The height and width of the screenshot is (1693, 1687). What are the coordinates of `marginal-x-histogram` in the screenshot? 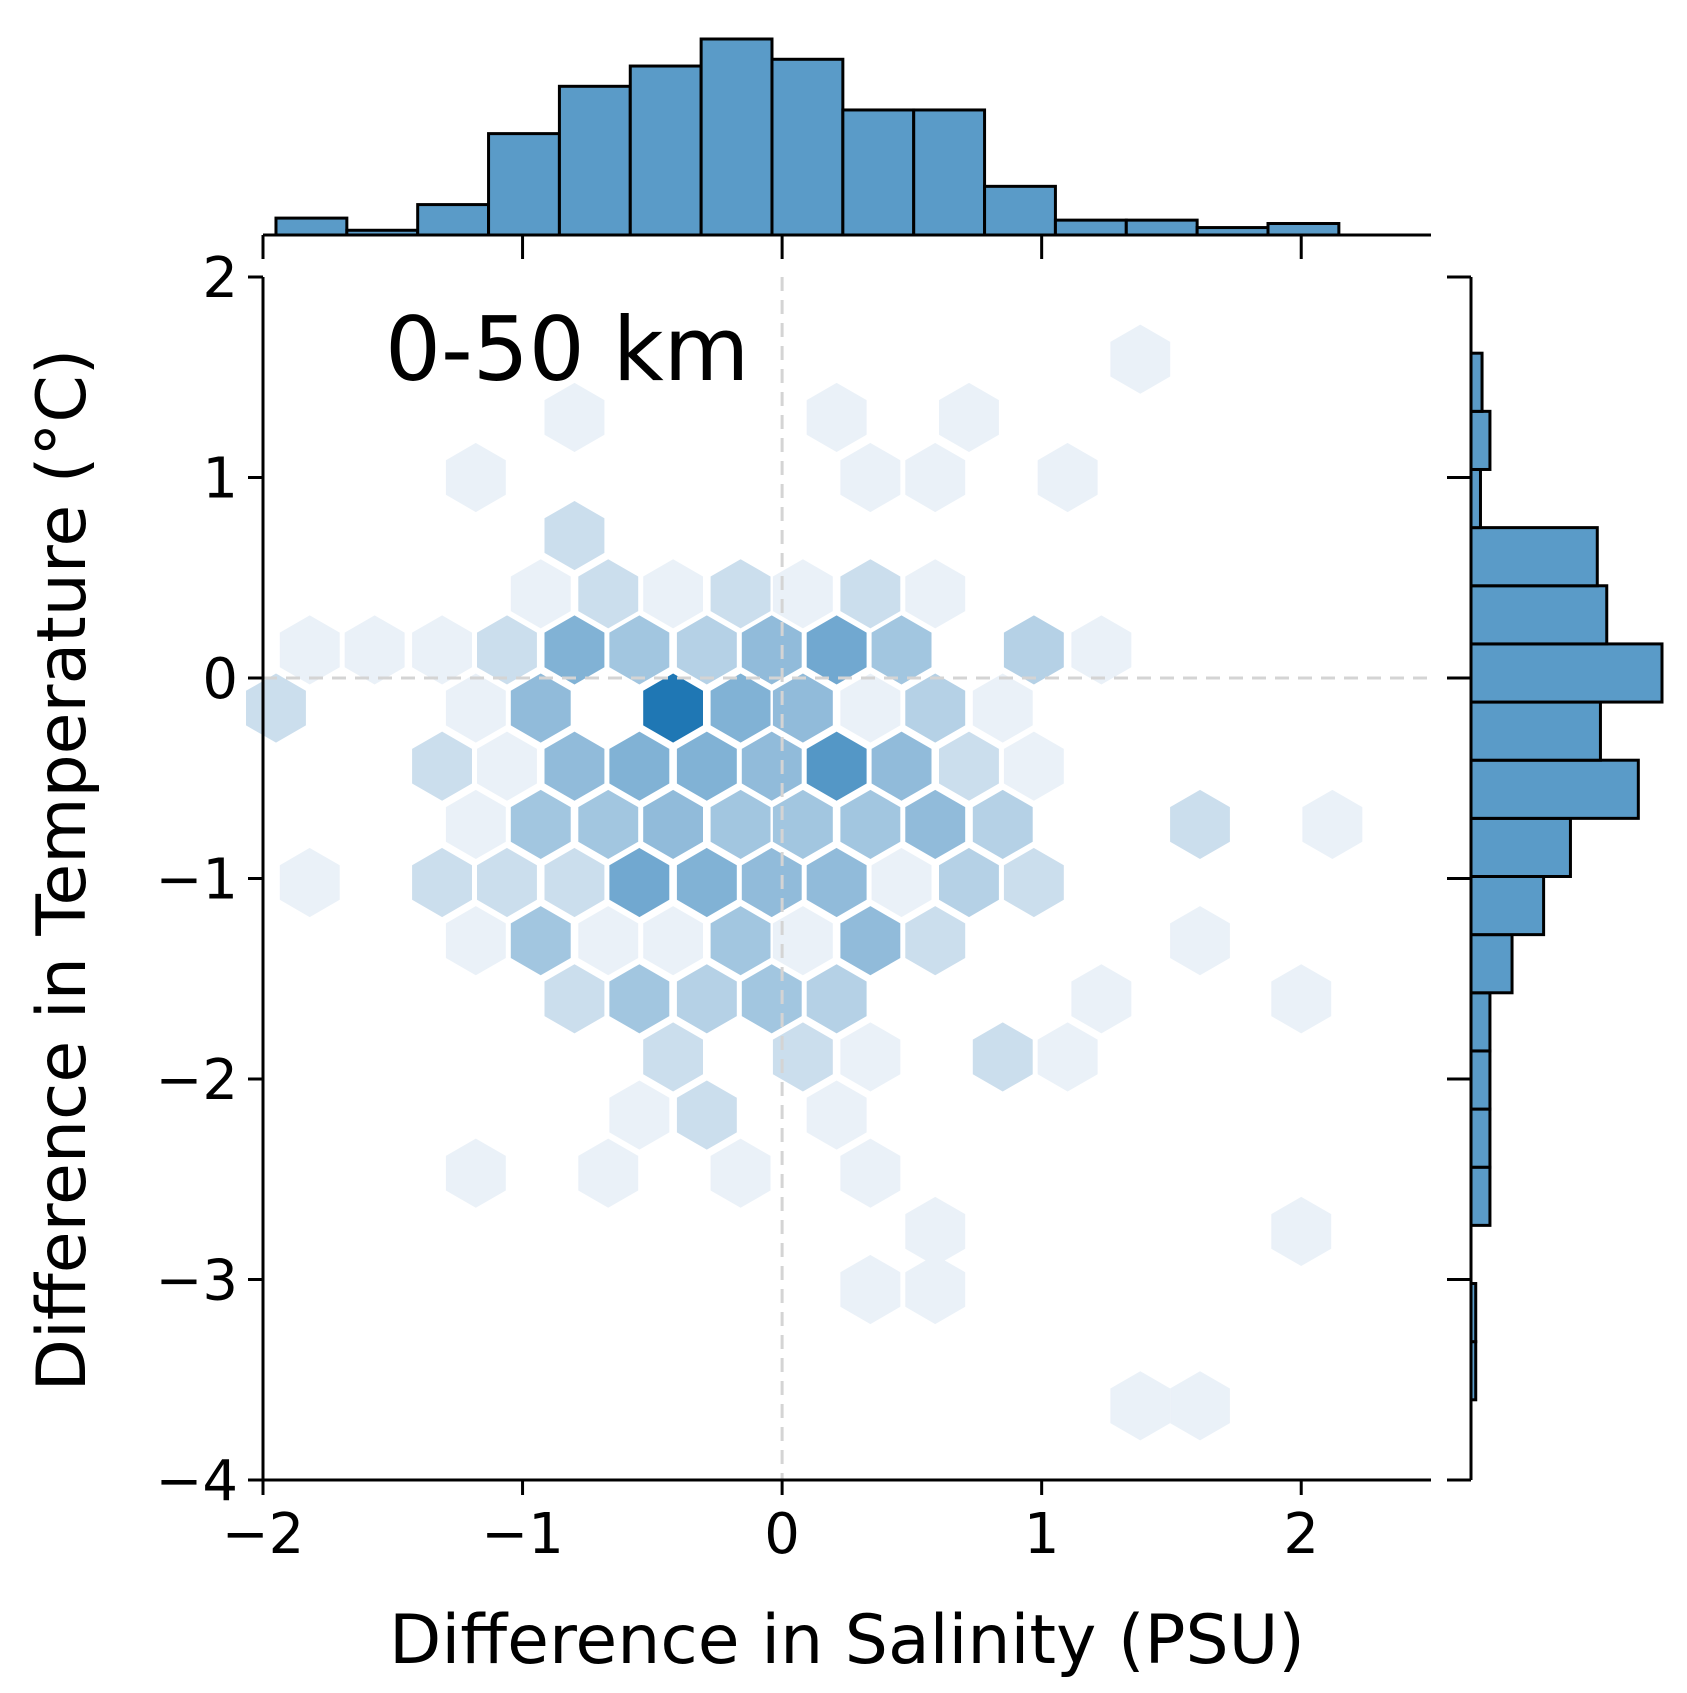 It's located at (807, 137).